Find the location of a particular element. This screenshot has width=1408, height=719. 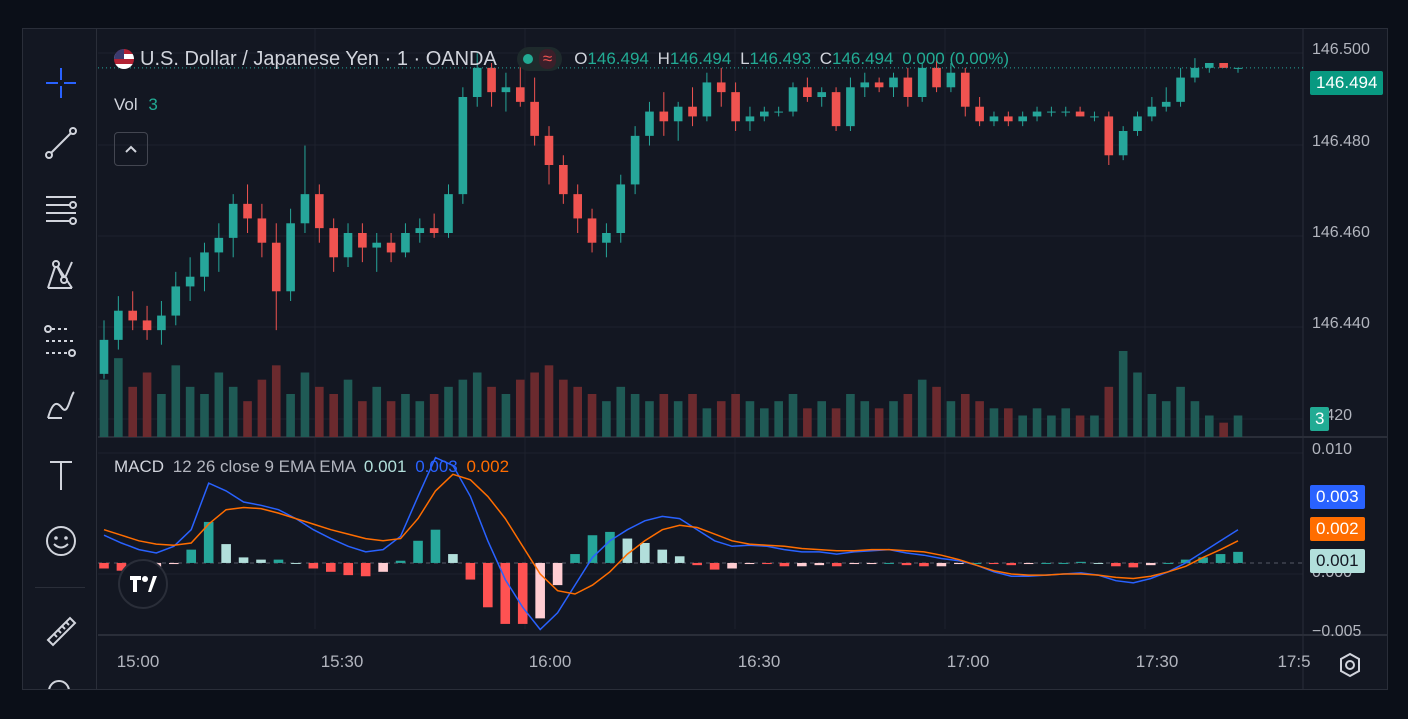

collapse-button is located at coordinates (131, 149).